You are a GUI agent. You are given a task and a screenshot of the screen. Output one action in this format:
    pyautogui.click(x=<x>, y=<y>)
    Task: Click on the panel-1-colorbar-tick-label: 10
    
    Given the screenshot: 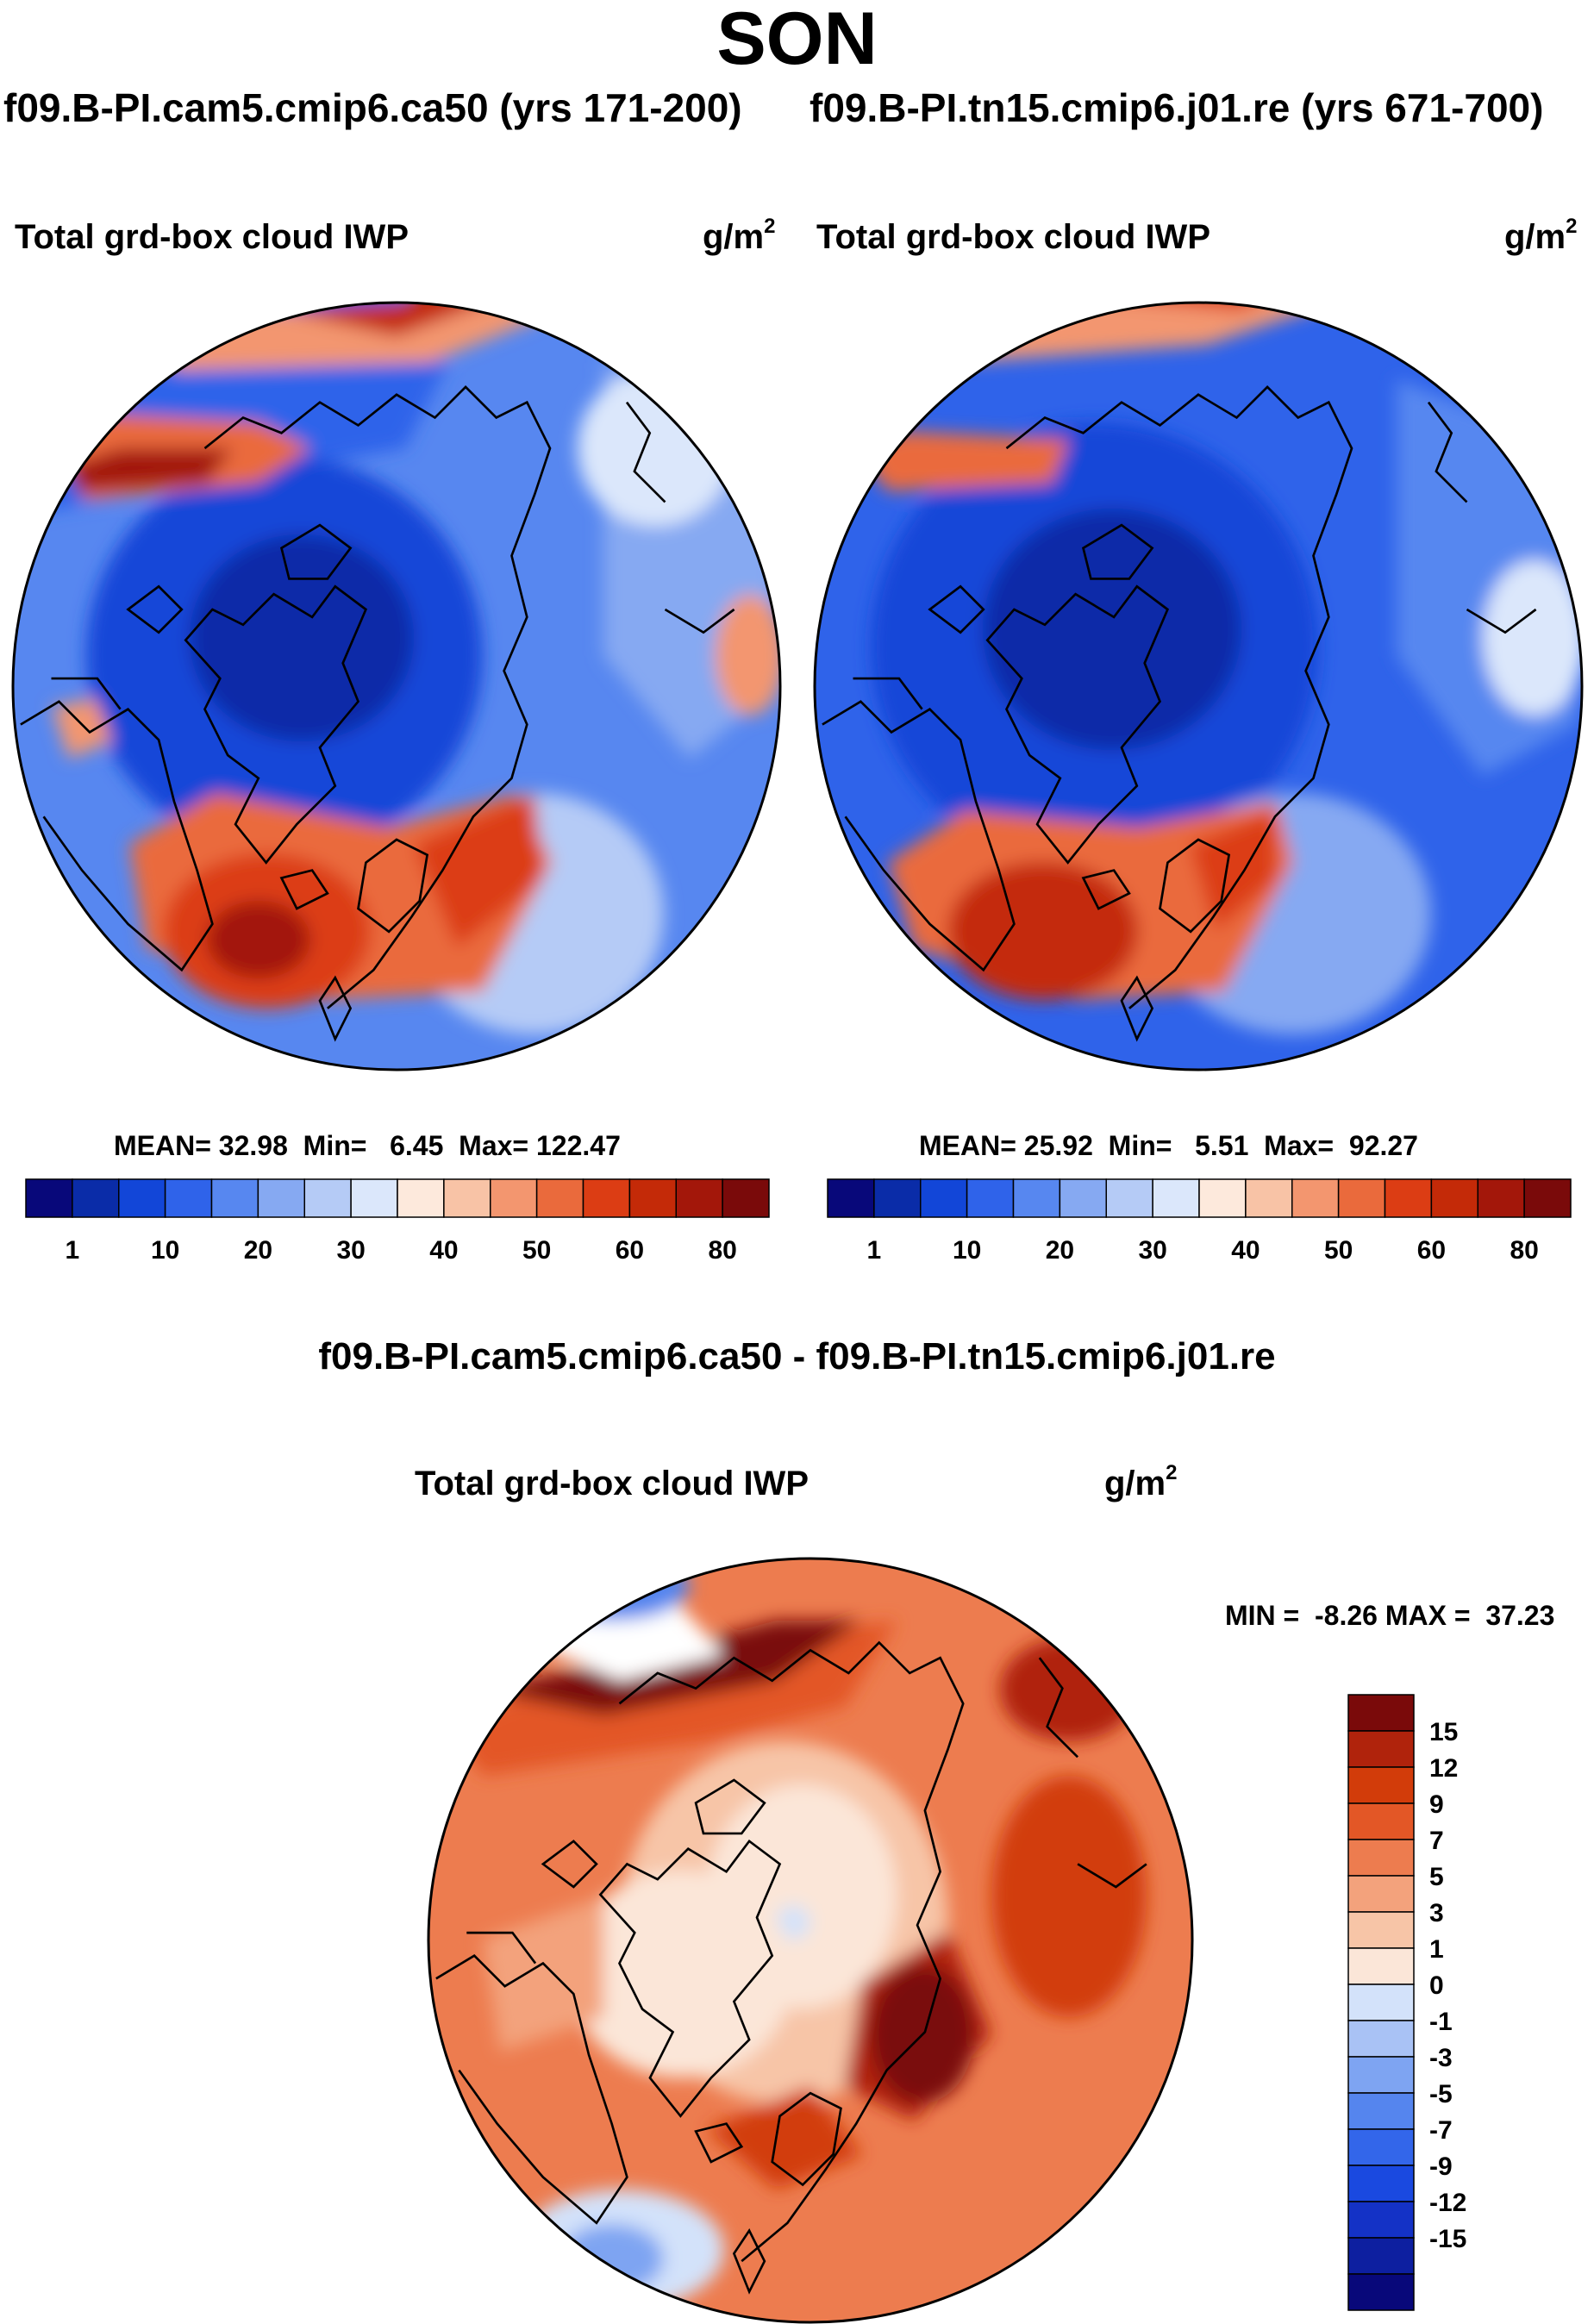 What is the action you would take?
    pyautogui.click(x=165, y=1250)
    